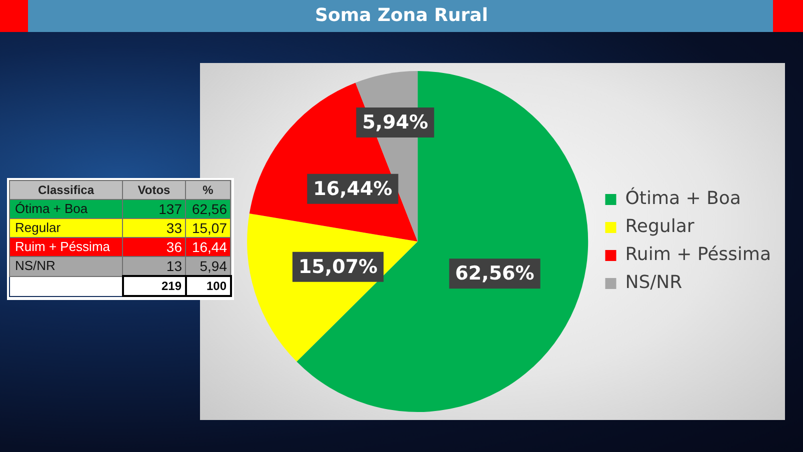  What do you see at coordinates (395, 122) in the screenshot?
I see `data-label: 5,94%` at bounding box center [395, 122].